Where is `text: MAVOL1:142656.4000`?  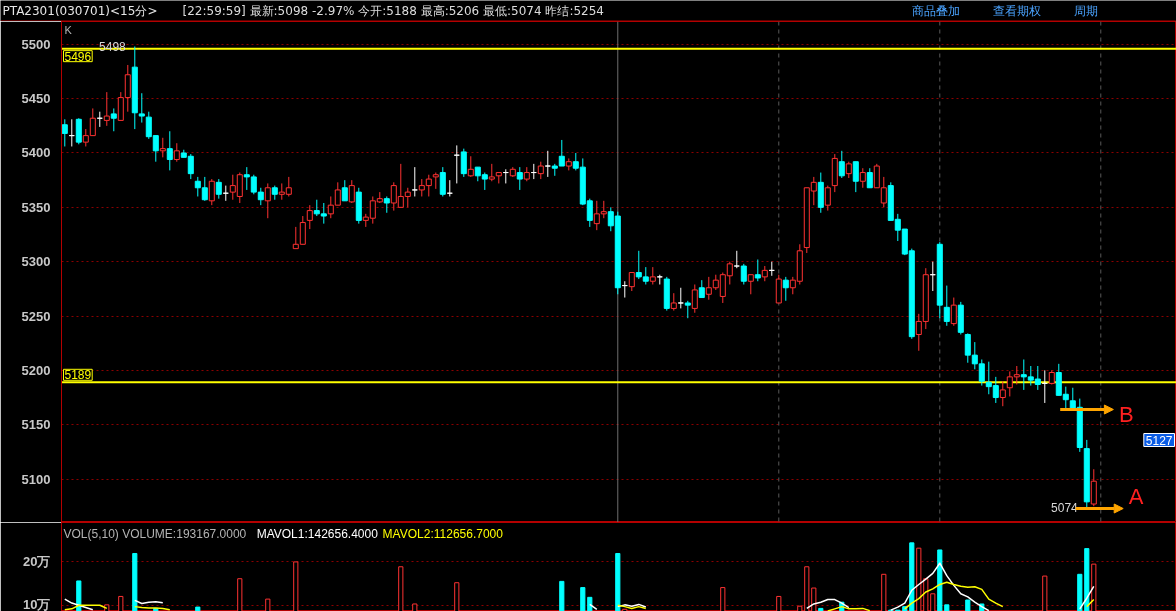 text: MAVOL1:142656.4000 is located at coordinates (317, 533).